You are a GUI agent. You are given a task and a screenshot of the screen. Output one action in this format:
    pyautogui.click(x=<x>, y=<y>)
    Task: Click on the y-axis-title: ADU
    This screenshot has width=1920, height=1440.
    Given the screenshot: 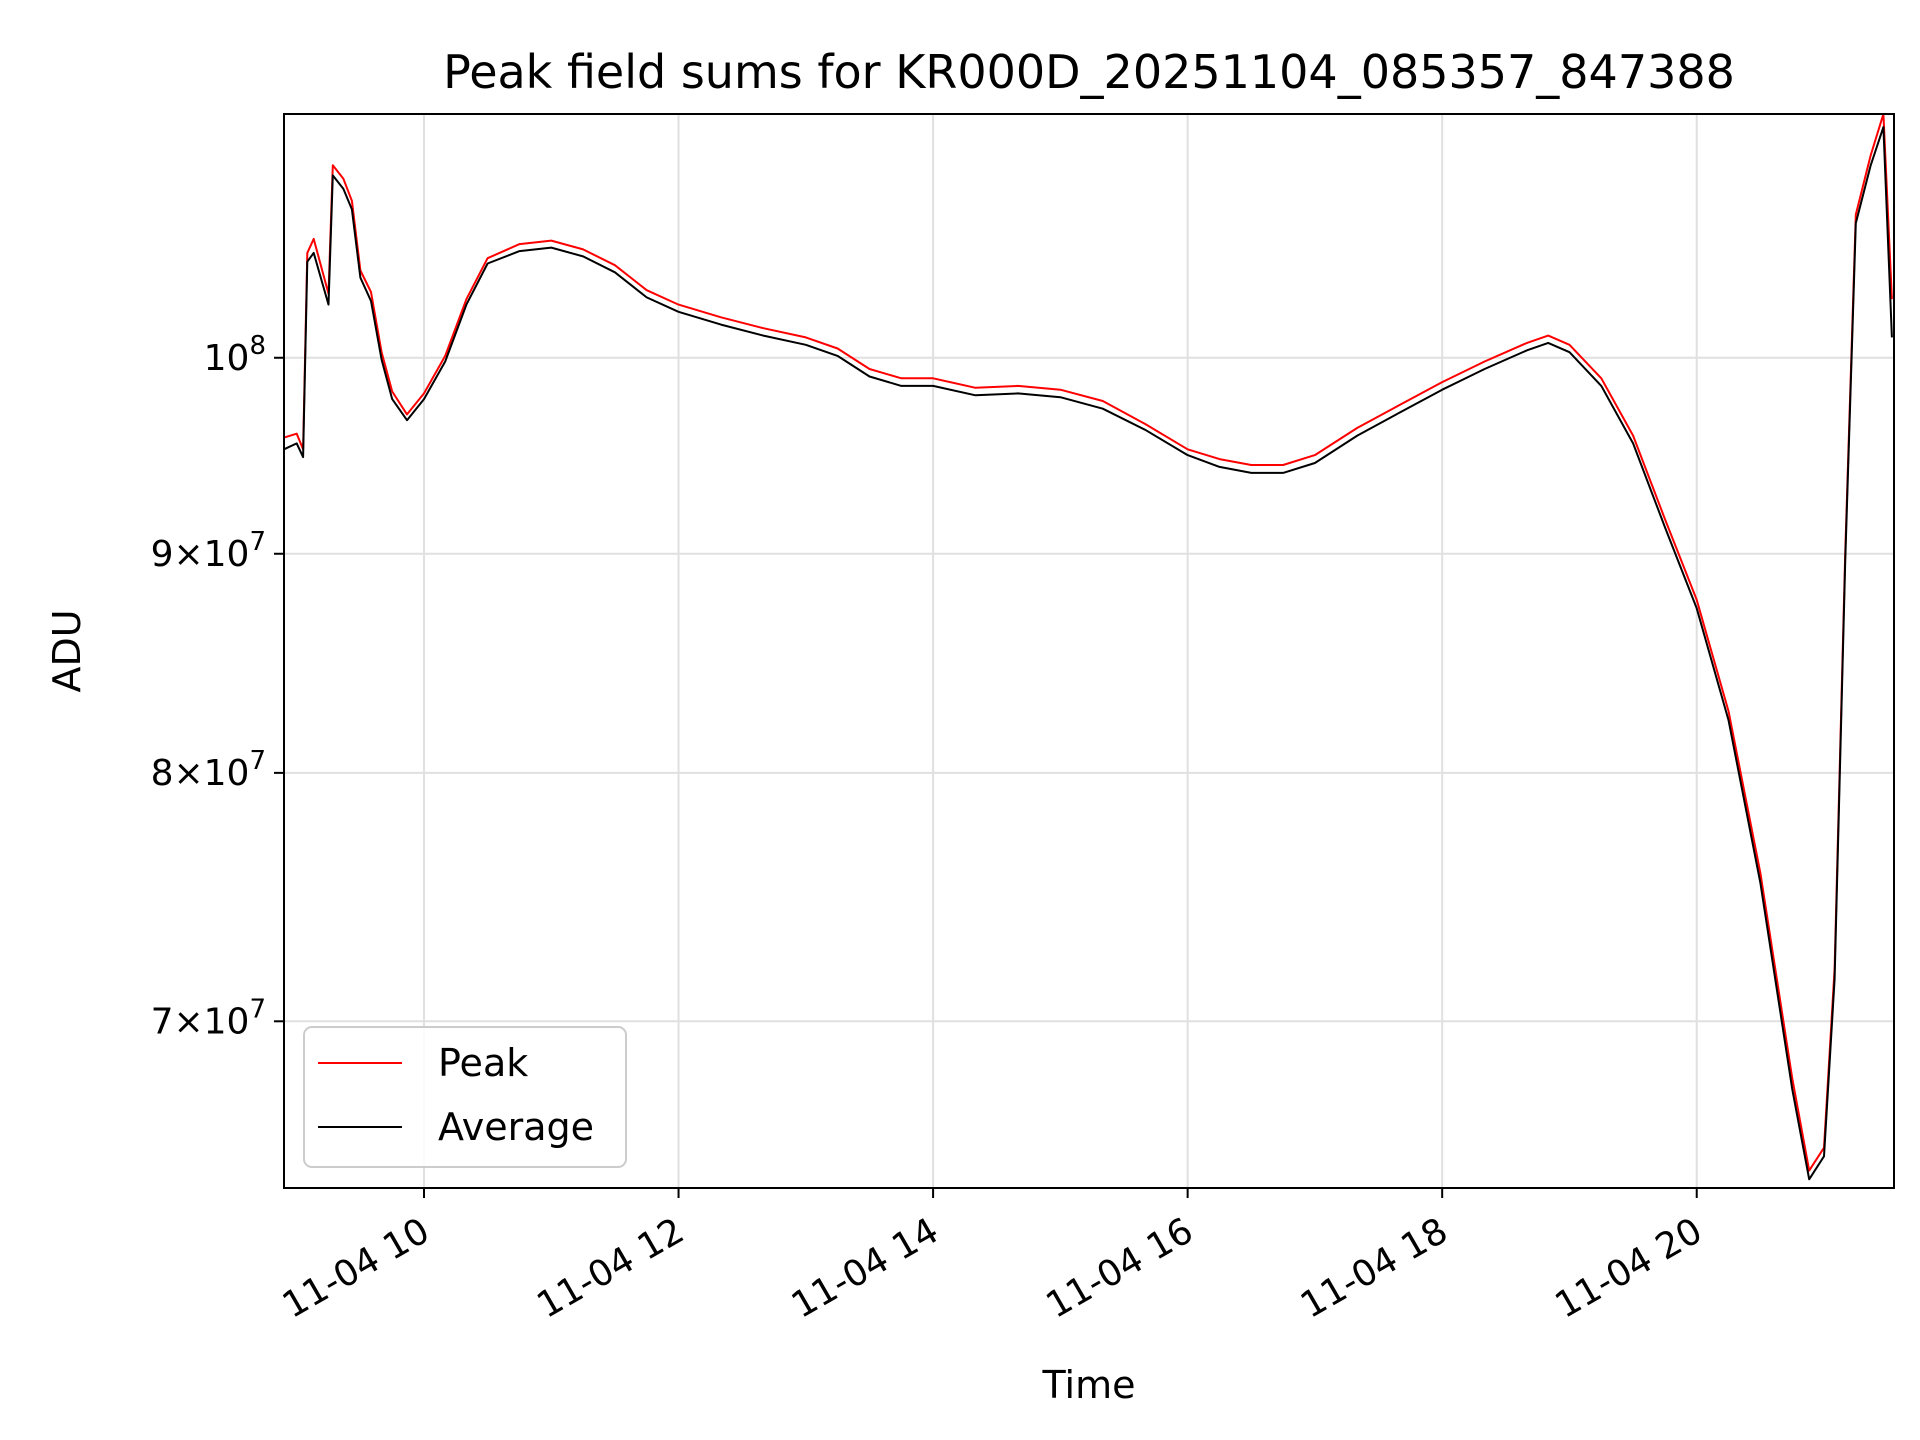 What is the action you would take?
    pyautogui.click(x=67, y=650)
    